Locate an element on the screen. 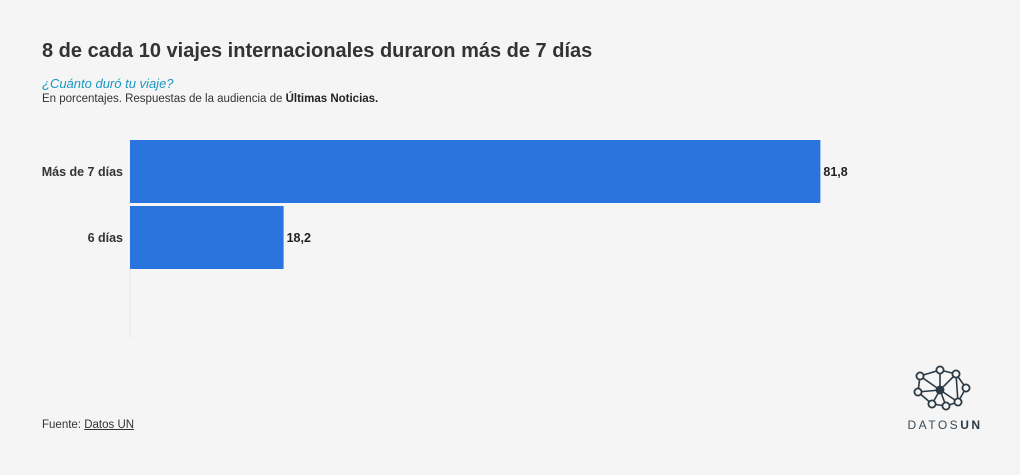 This screenshot has height=475, width=1020. logo-wordmark: DATOSUN is located at coordinates (945, 425).